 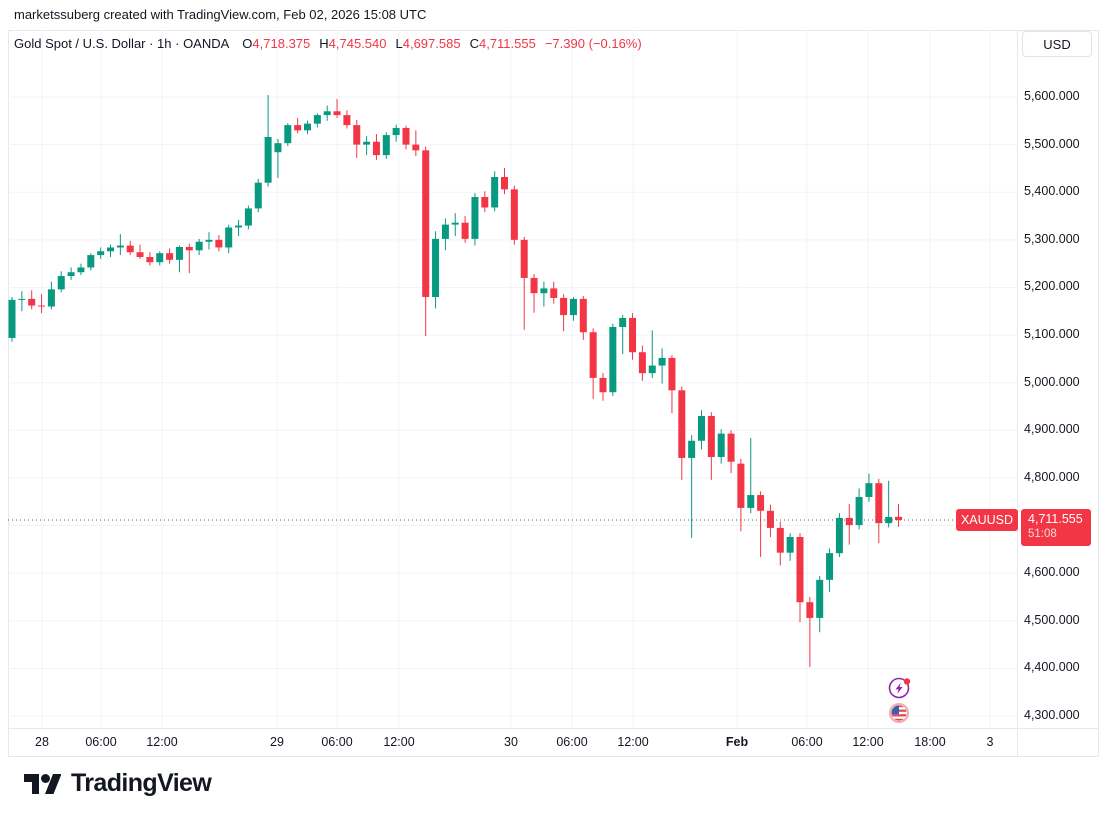 I want to click on time-axis-label: 29, so click(x=277, y=742).